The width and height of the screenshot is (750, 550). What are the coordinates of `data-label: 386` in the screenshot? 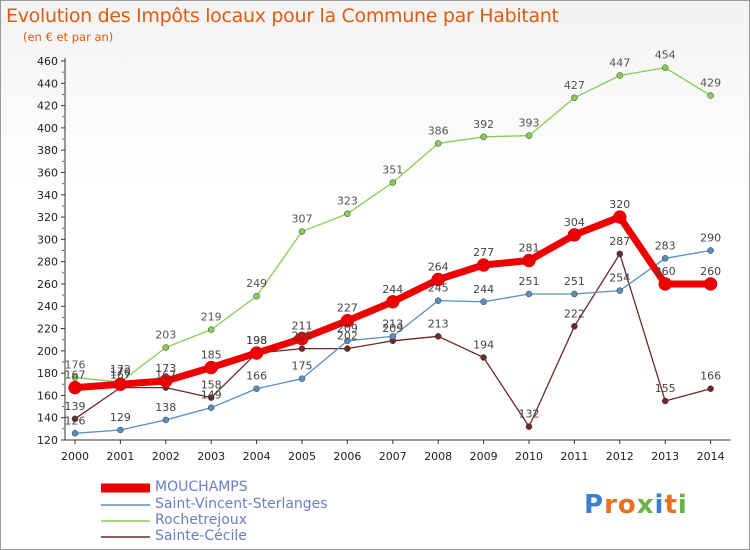 It's located at (438, 130).